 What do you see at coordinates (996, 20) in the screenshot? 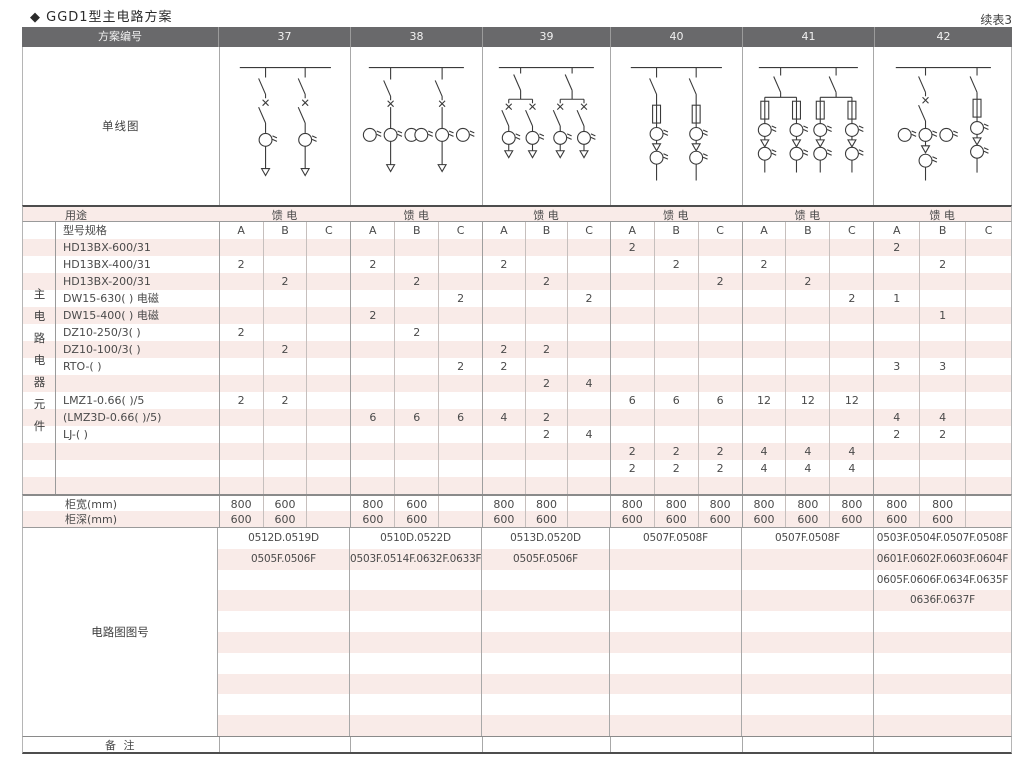
I see `continuation-label: 续表3` at bounding box center [996, 20].